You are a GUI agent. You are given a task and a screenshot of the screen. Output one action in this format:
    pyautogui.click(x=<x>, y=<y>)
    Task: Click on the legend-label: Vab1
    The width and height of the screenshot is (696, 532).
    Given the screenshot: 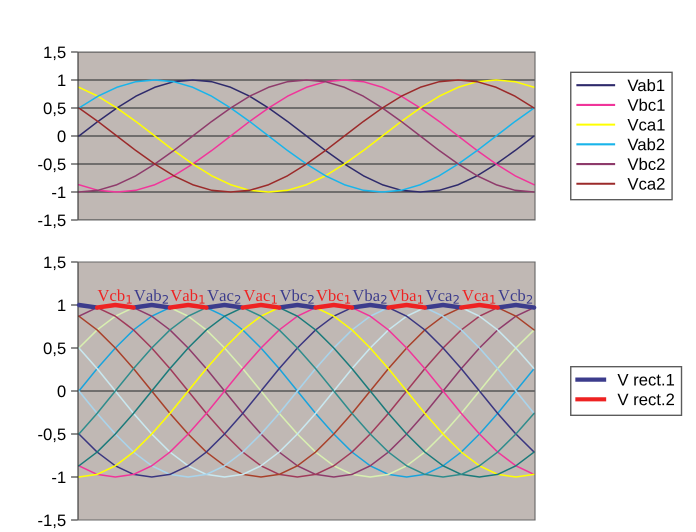 What is the action you would take?
    pyautogui.click(x=645, y=85)
    